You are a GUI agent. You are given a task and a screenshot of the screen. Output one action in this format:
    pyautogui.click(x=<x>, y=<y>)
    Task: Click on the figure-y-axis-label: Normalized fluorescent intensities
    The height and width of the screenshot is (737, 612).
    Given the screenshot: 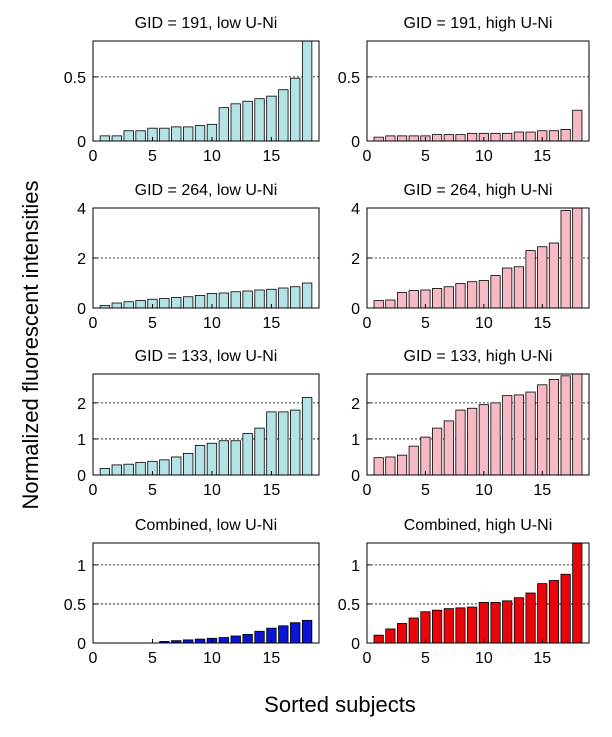 What is the action you would take?
    pyautogui.click(x=30, y=345)
    